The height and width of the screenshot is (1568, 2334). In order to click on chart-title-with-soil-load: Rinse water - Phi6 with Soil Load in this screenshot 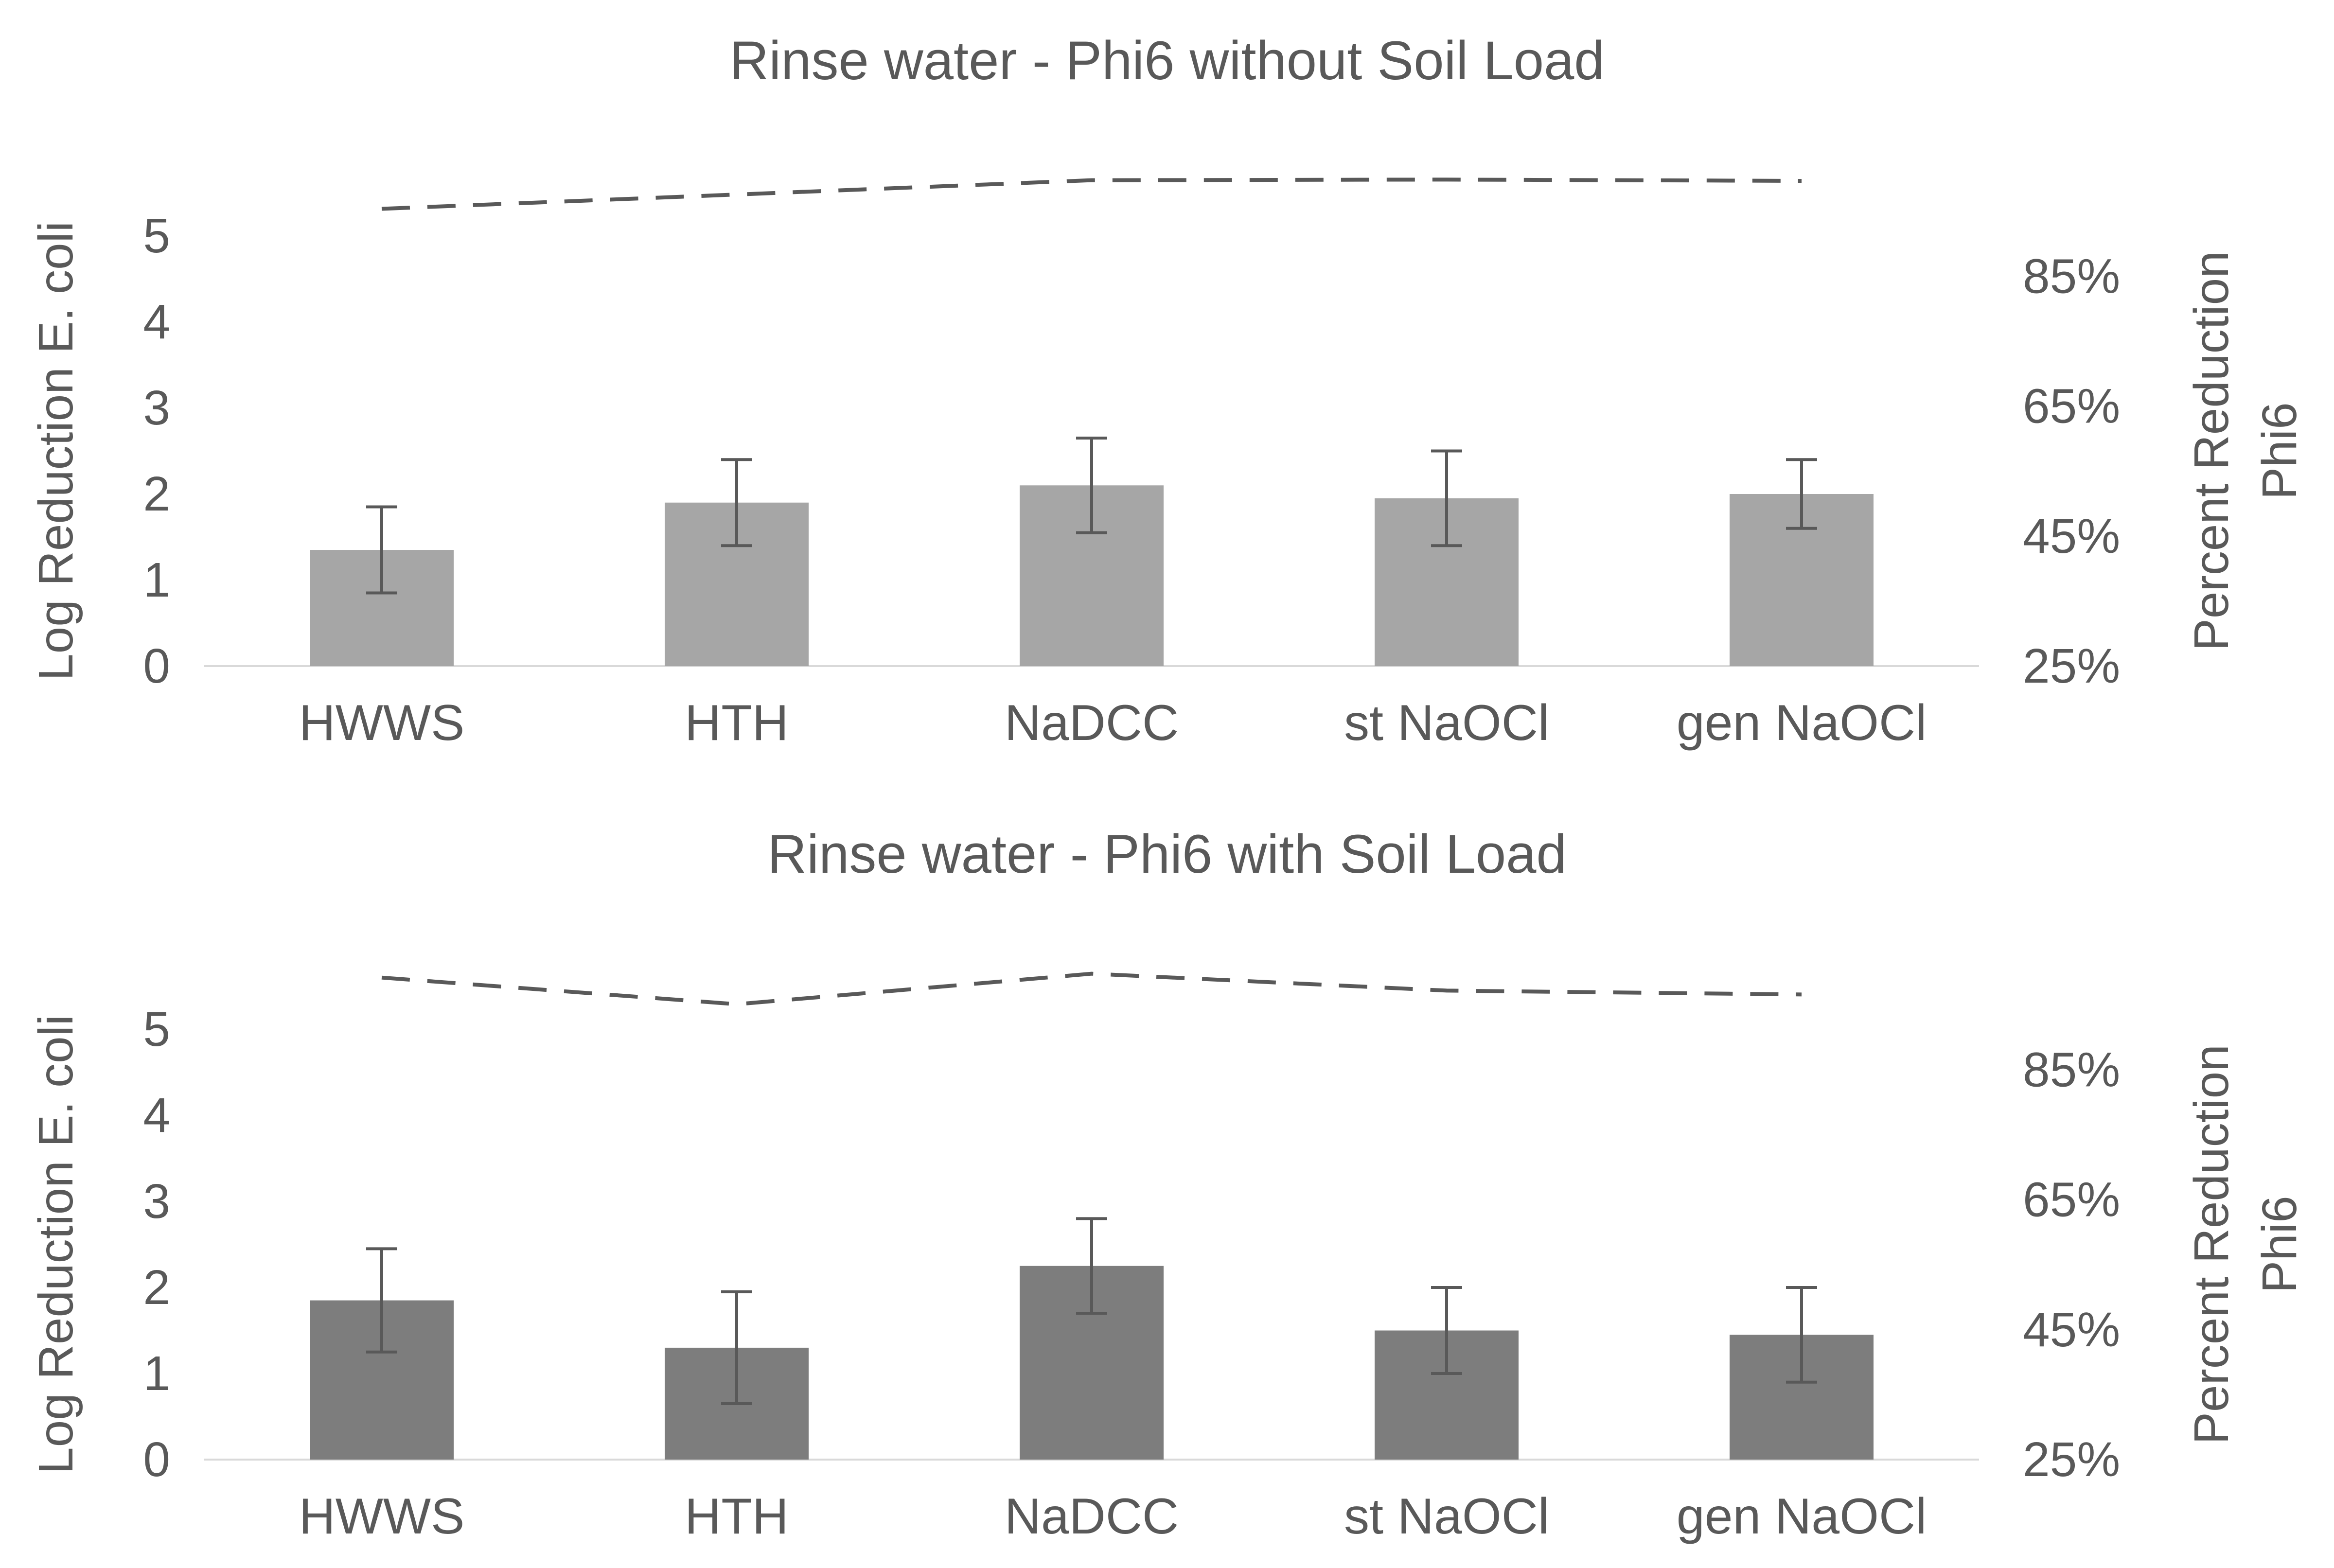, I will do `click(1167, 854)`.